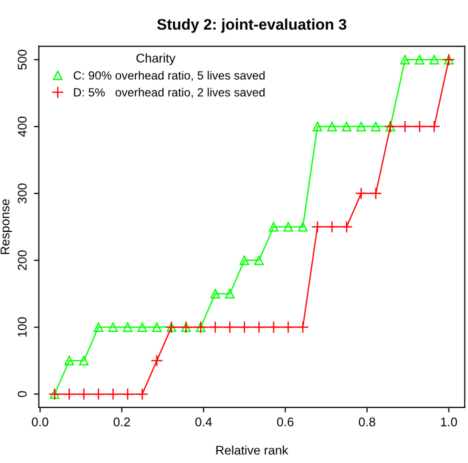 The image size is (468, 463). Describe the element at coordinates (22, 60) in the screenshot. I see `y-tick-label: 500` at that location.